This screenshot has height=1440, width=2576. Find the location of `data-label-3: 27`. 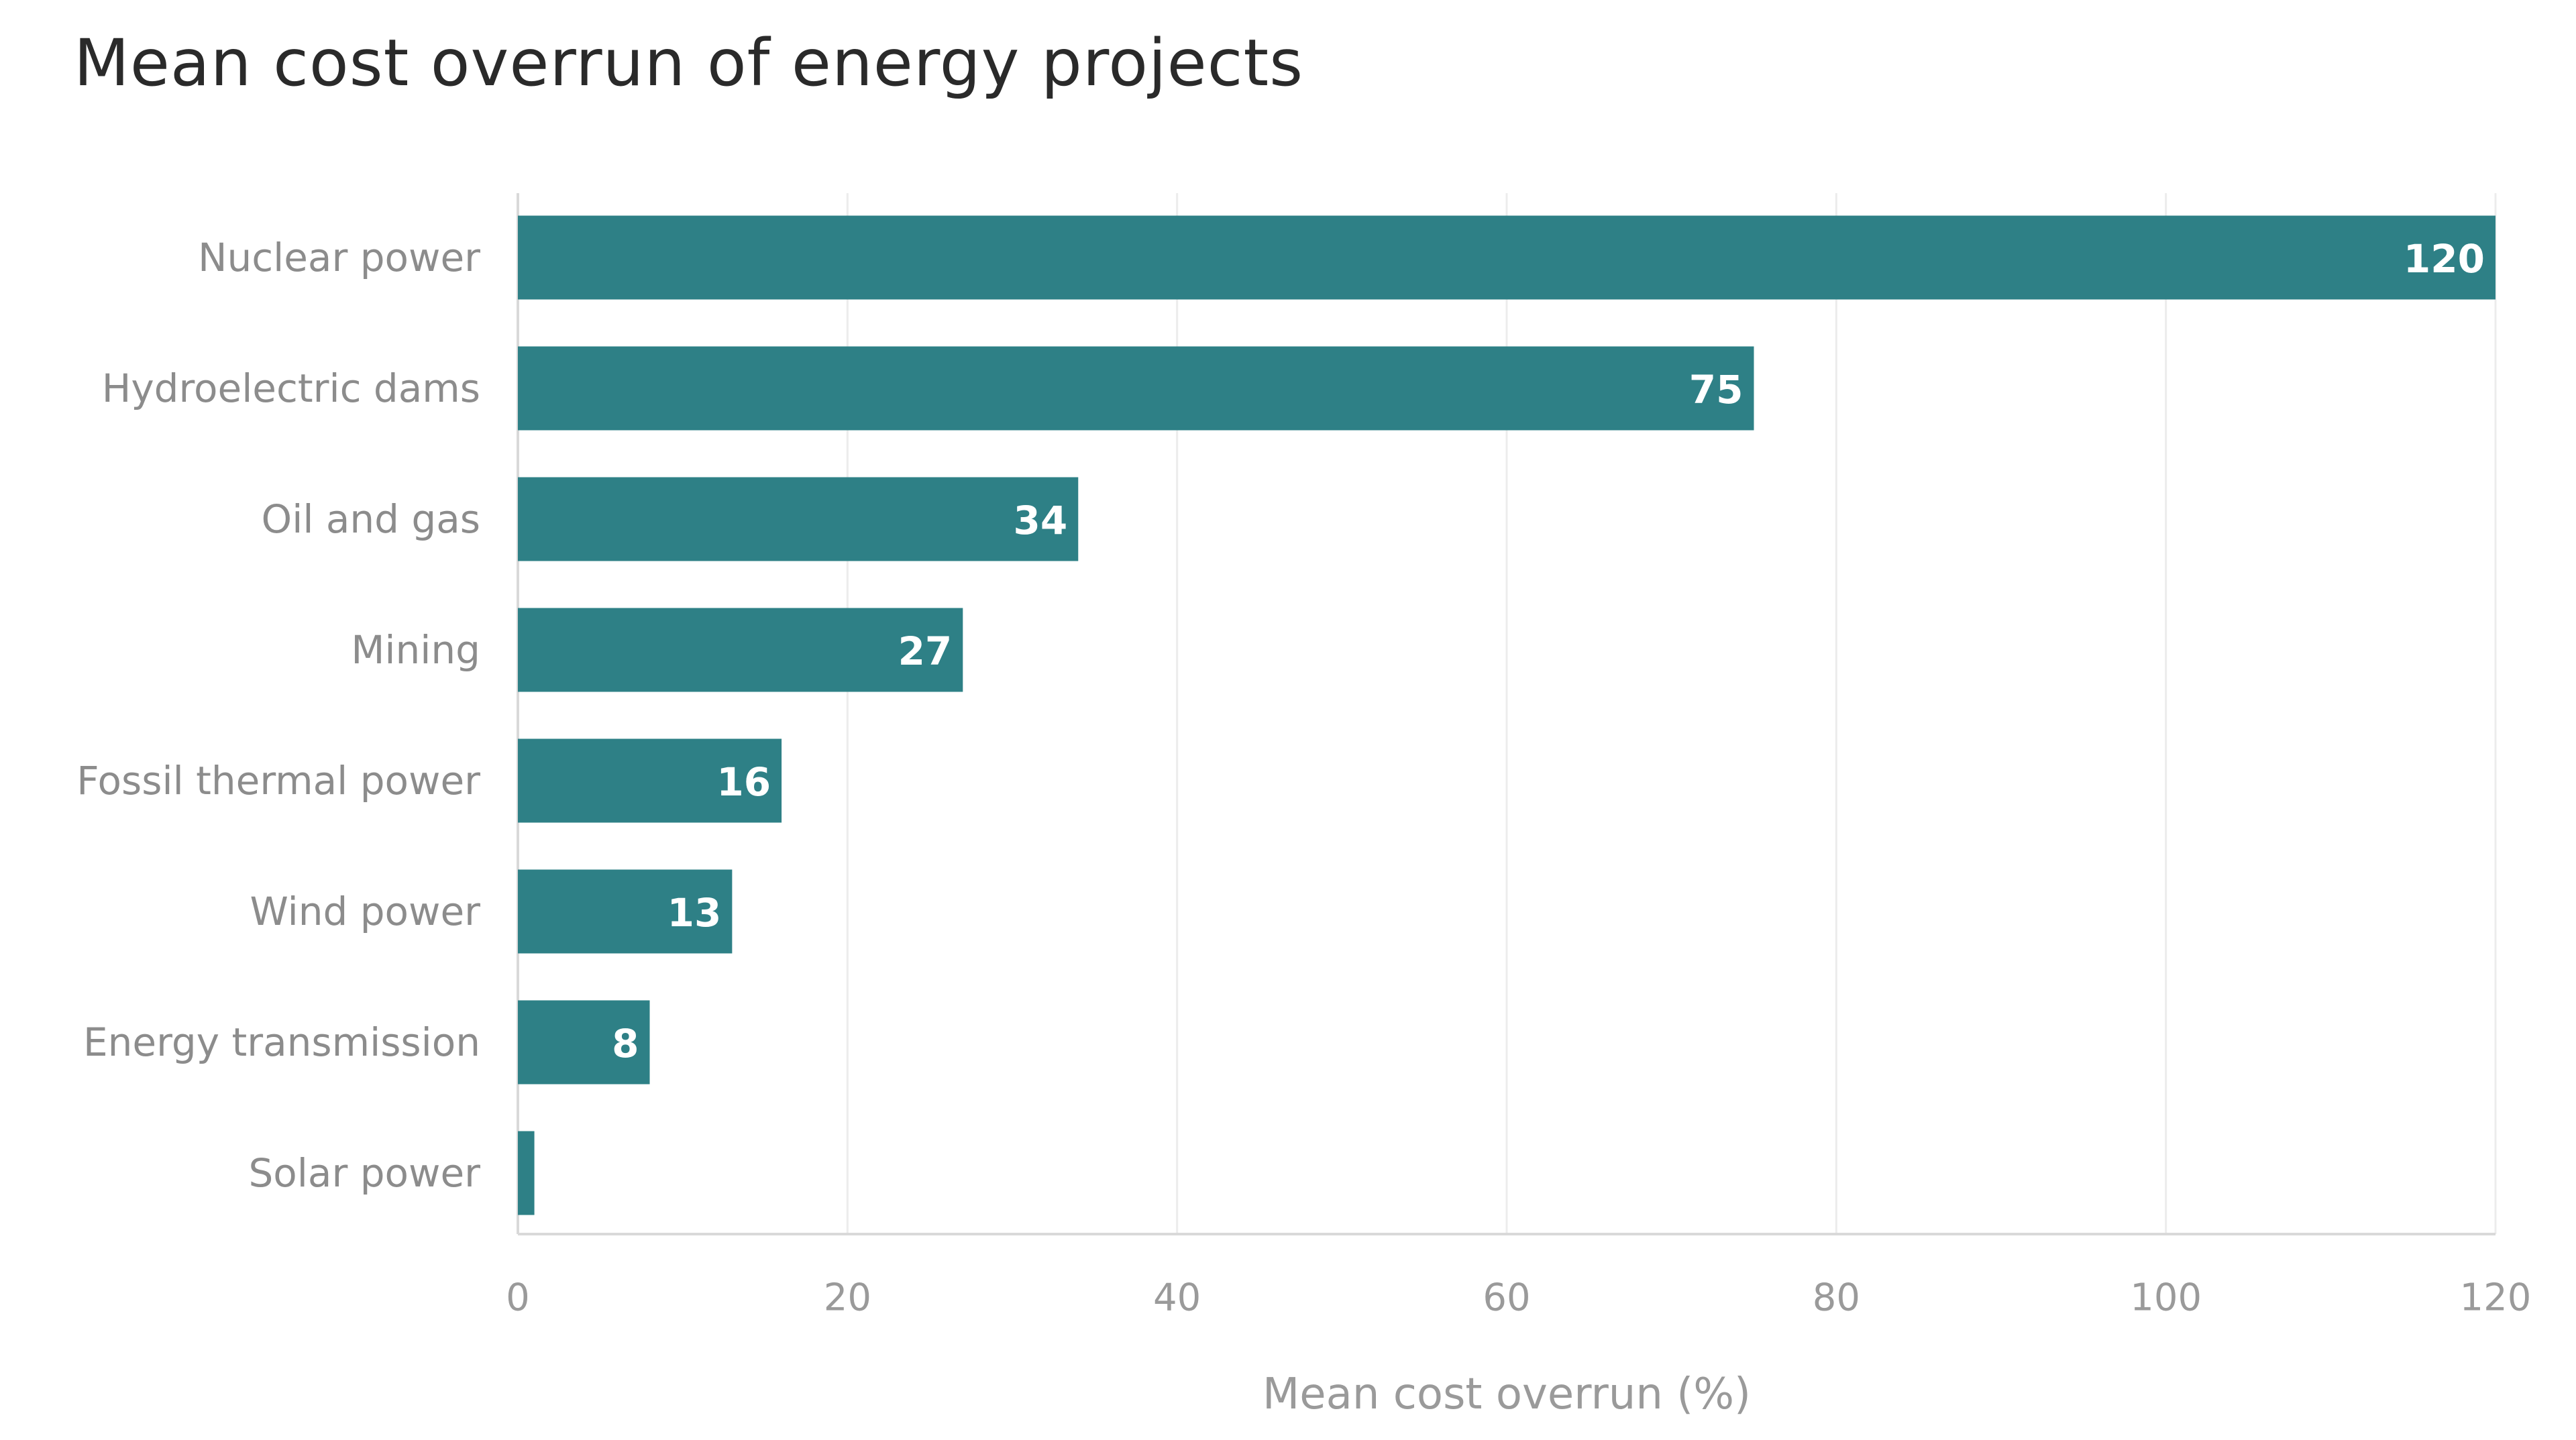

data-label-3: 27 is located at coordinates (925, 651).